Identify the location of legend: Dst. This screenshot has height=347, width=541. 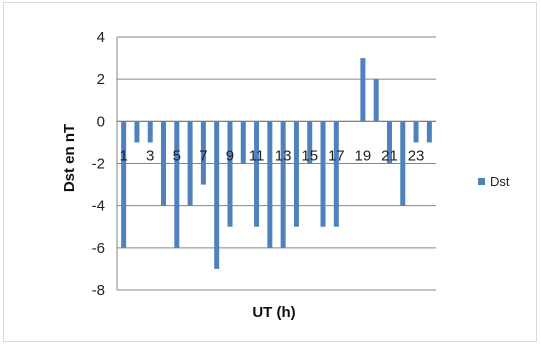
(494, 181).